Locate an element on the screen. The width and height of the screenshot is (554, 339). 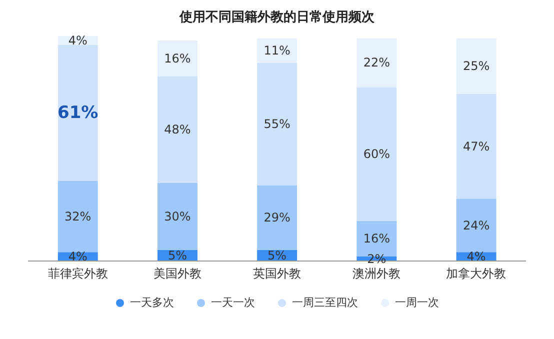
data-label: 60% is located at coordinates (376, 154).